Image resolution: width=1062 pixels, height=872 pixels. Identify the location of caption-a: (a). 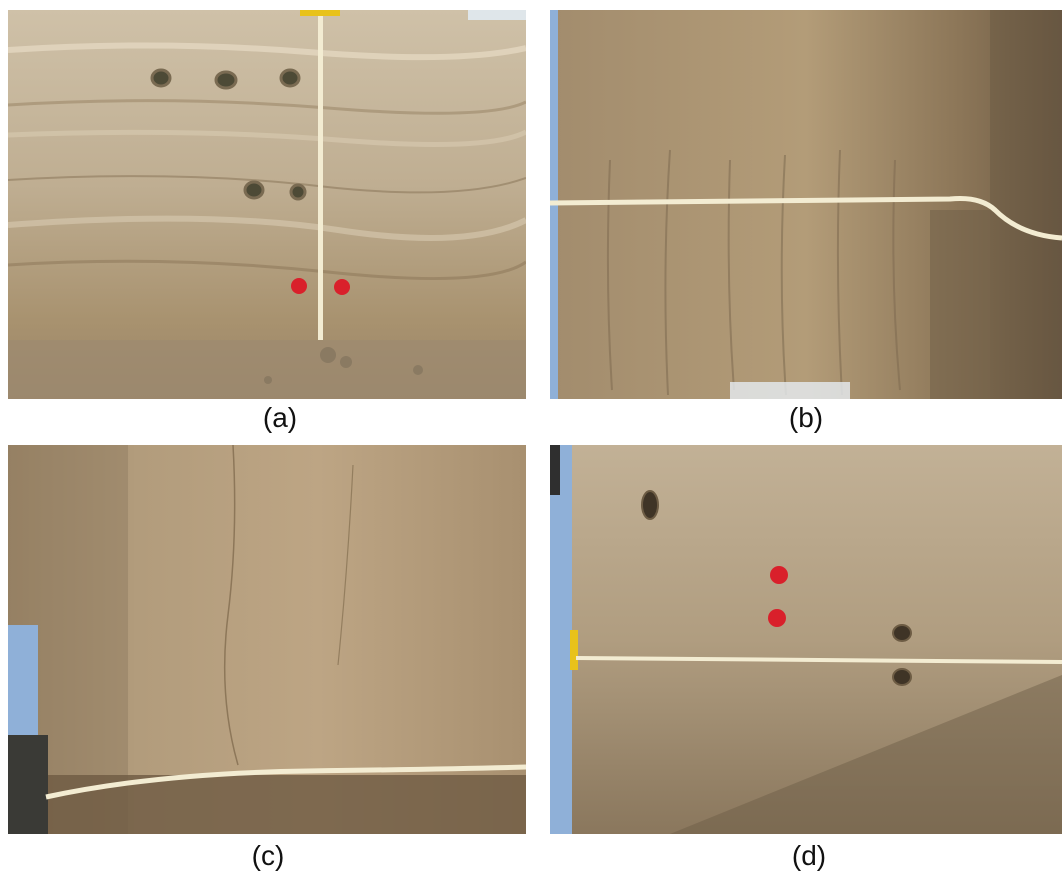
(280, 417).